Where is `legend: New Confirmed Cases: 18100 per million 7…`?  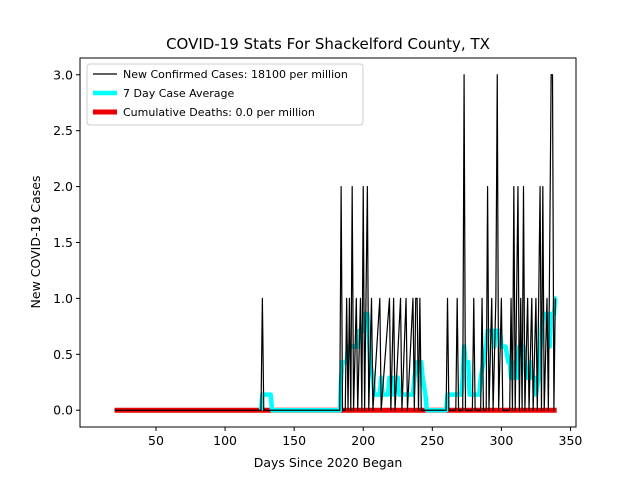
legend: New Confirmed Cases: 18100 per million 7… is located at coordinates (225, 94).